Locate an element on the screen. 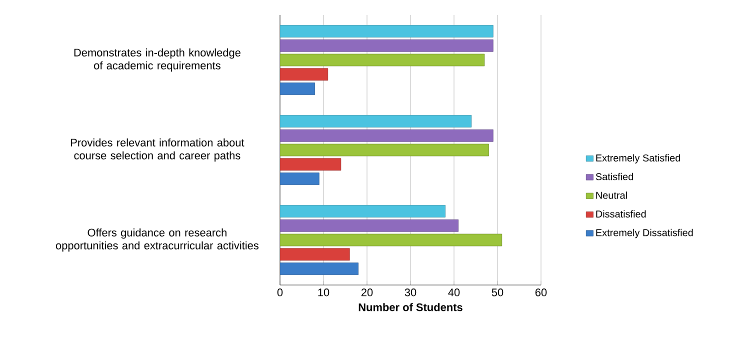 The image size is (754, 361). legend-label: Satisfied is located at coordinates (615, 176).